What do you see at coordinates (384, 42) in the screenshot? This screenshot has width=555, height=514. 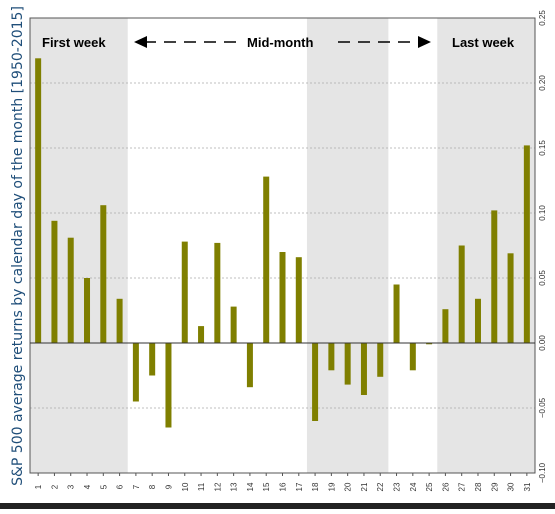 I see `arrow-right` at bounding box center [384, 42].